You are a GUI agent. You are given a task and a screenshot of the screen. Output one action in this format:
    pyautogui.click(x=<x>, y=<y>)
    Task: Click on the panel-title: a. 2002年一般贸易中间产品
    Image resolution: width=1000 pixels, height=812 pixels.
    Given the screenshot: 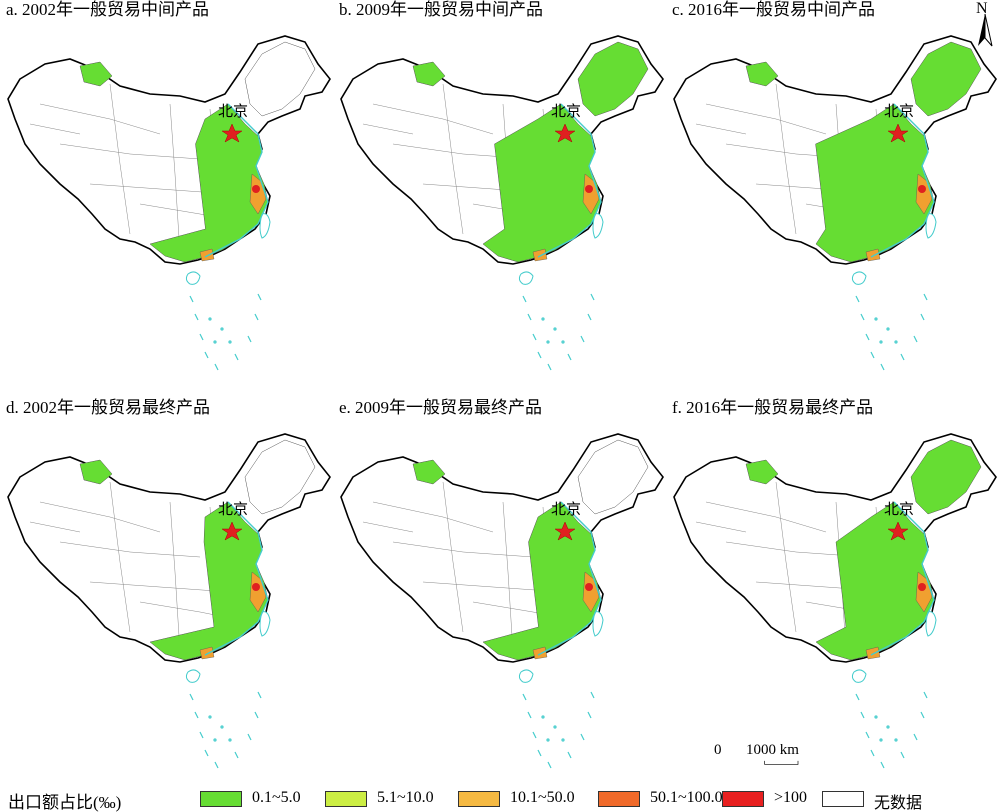 What is the action you would take?
    pyautogui.click(x=108, y=9)
    